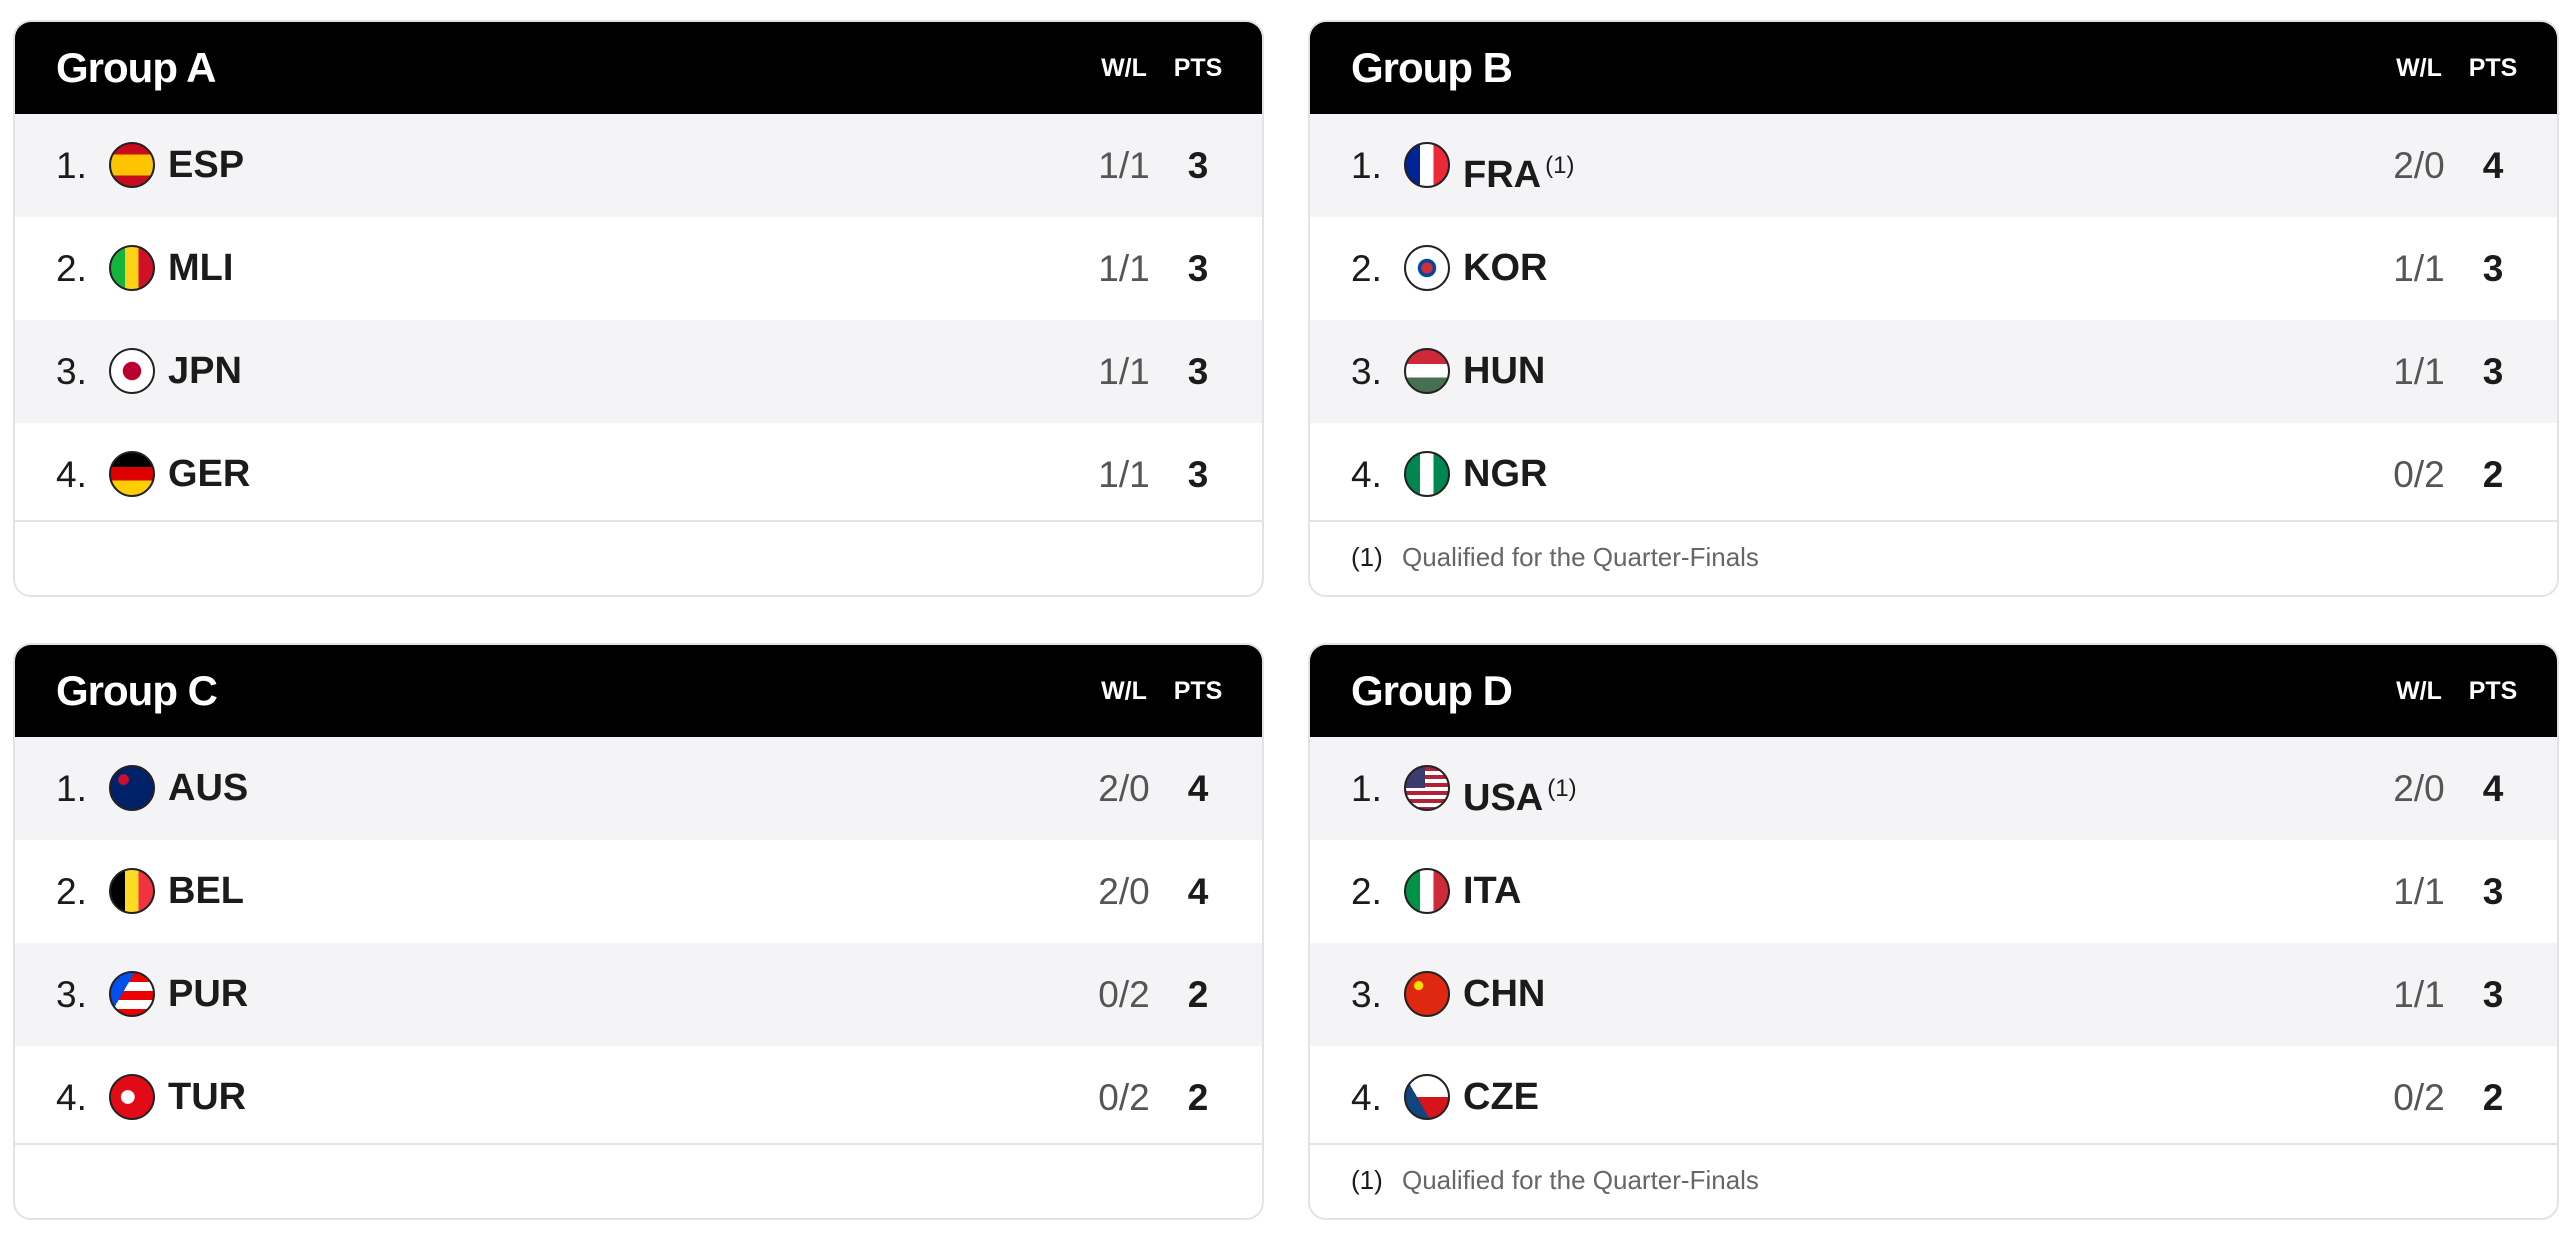 The height and width of the screenshot is (1237, 2575). What do you see at coordinates (1933, 691) in the screenshot?
I see `group-header: Group D W/L PTS` at bounding box center [1933, 691].